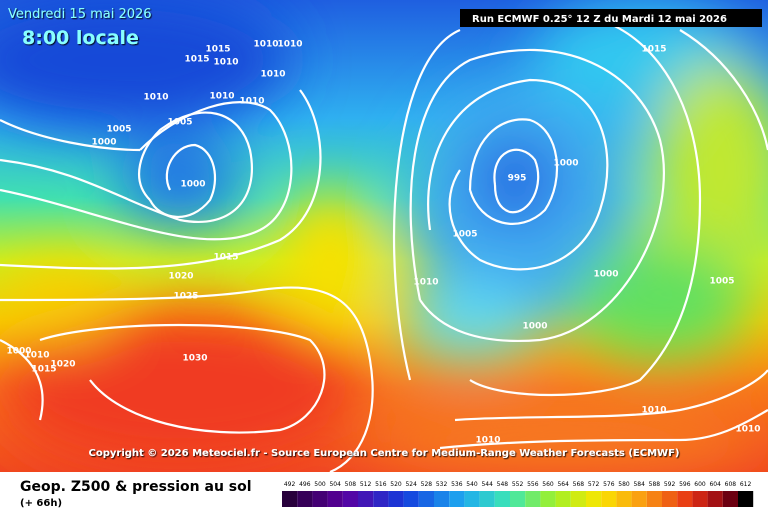  Describe the element at coordinates (655, 484) in the screenshot. I see `scale-label: 588` at that location.